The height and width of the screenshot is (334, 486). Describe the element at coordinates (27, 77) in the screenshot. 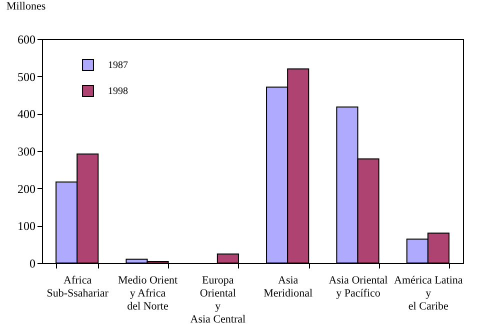

I see `y-tick-label: 500` at that location.